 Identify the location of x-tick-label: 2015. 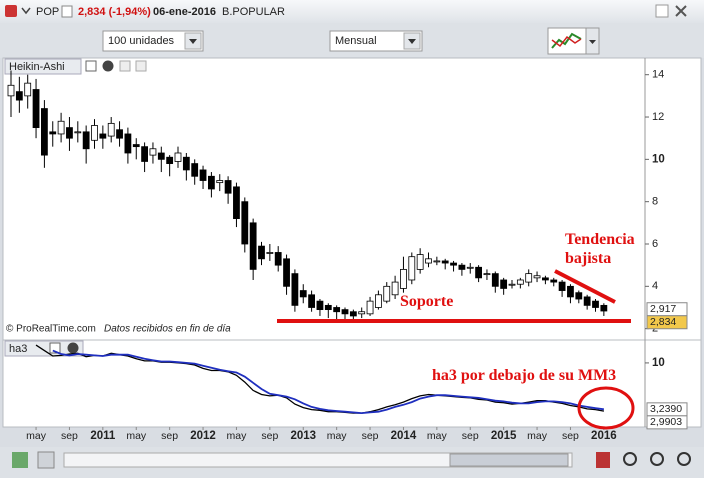
(504, 436).